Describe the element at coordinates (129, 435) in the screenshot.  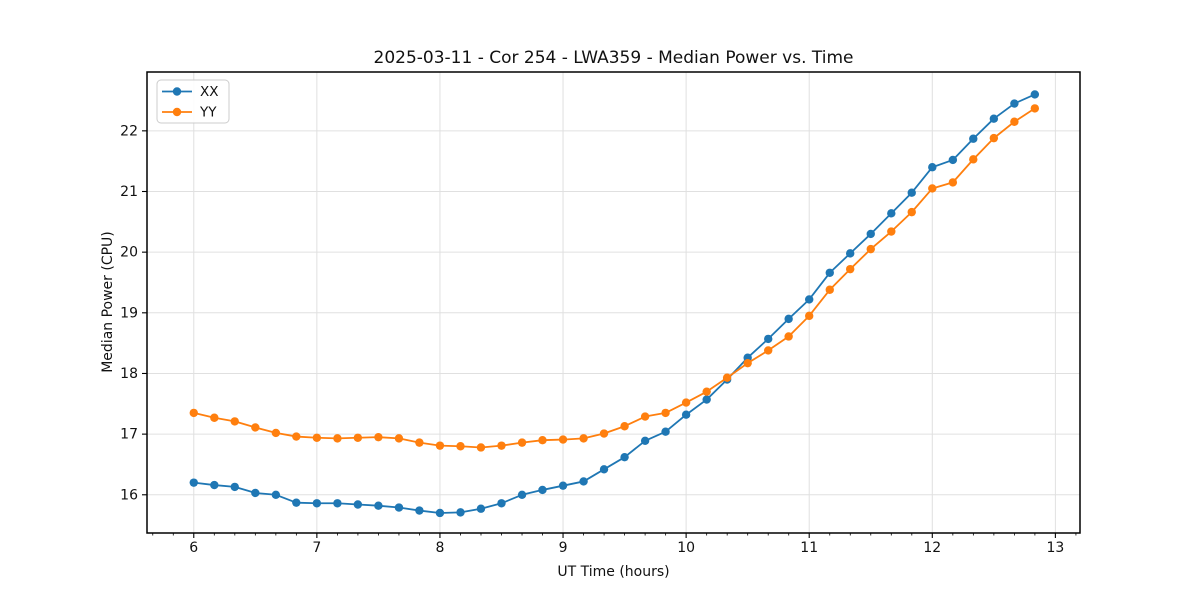
I see `y-tick-label: 17` at that location.